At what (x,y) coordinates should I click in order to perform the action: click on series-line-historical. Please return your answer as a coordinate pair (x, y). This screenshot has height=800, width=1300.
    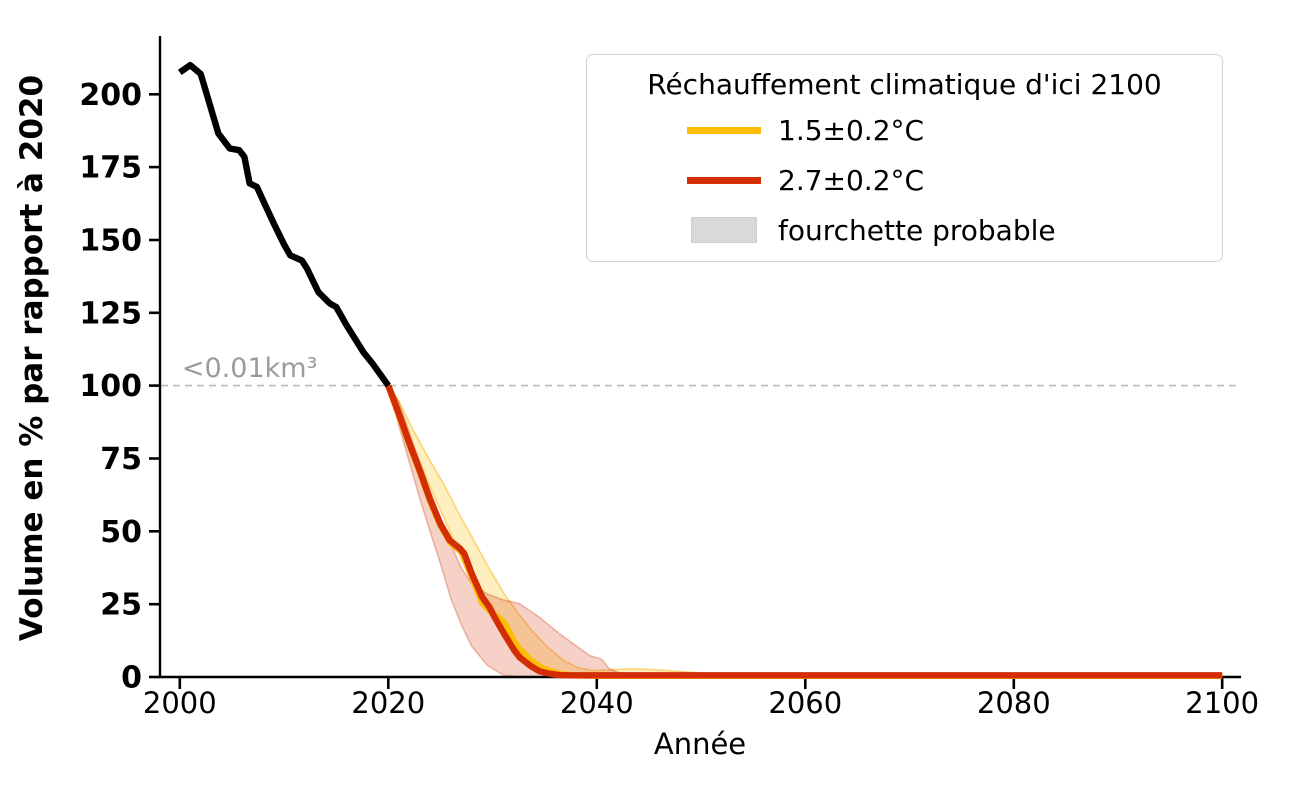
    Looking at the image, I should click on (284, 224).